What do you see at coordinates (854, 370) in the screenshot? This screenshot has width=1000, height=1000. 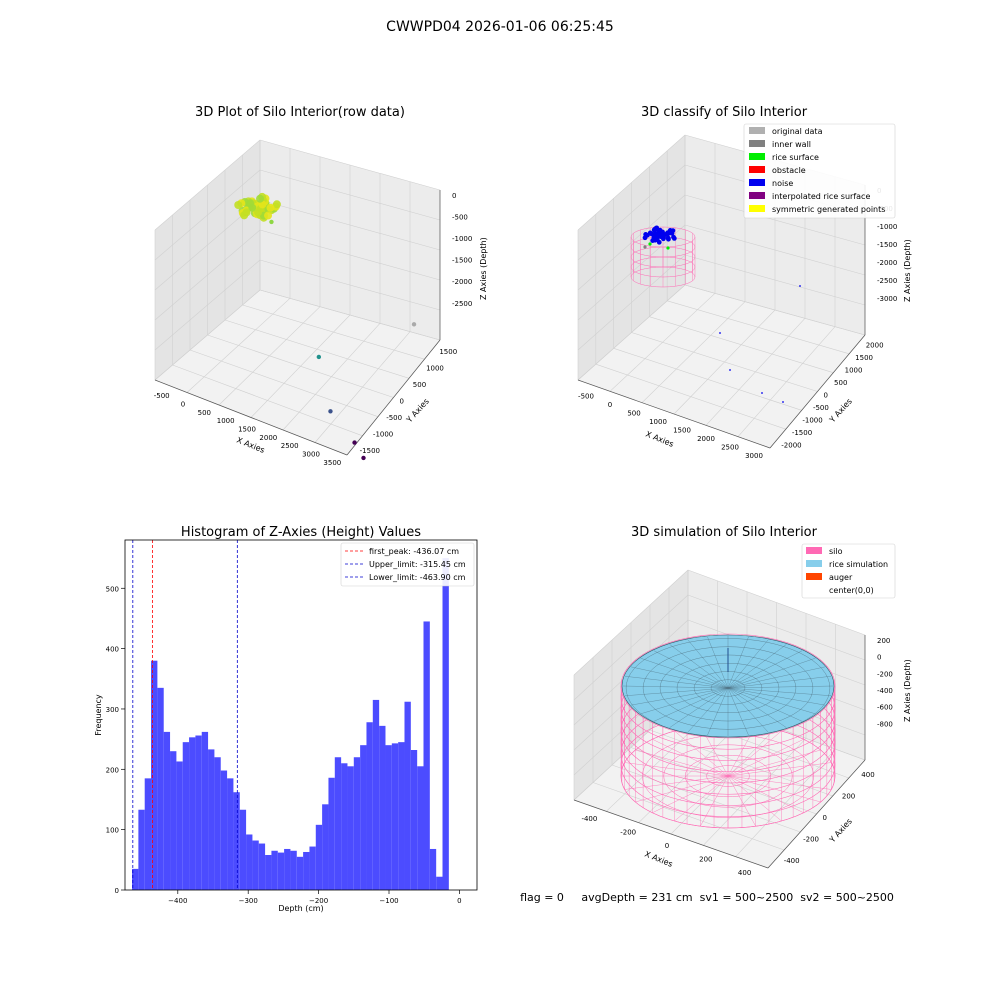 I see `classify-y-tick: 1000` at bounding box center [854, 370].